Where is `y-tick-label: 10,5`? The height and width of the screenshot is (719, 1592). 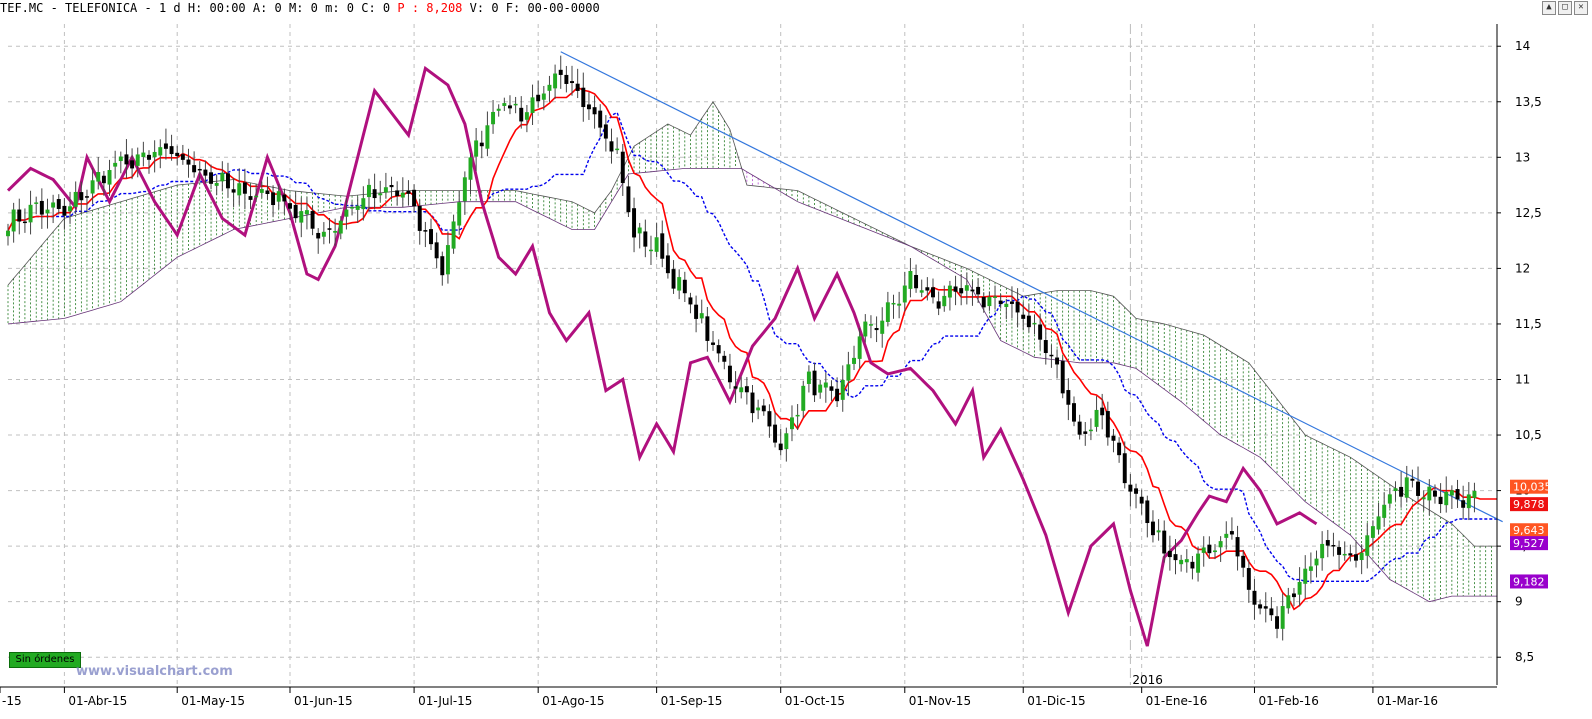
y-tick-label: 10,5 is located at coordinates (1528, 435).